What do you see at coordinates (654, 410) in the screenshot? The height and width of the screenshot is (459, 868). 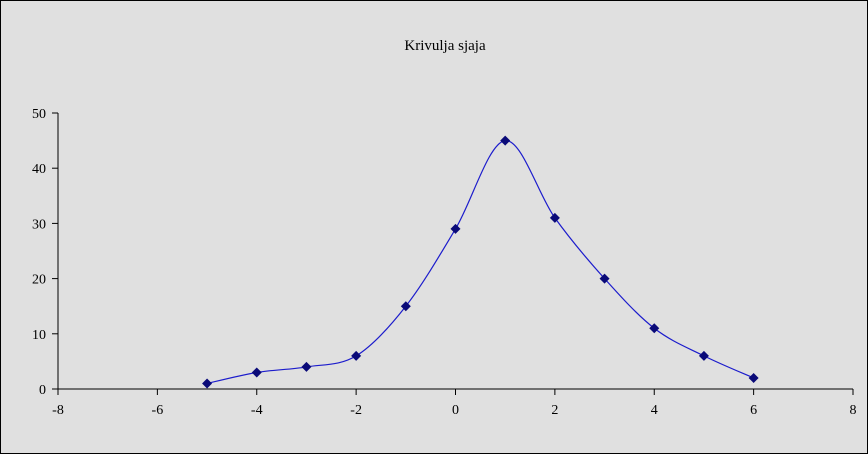 I see `x-tick-label: 4` at bounding box center [654, 410].